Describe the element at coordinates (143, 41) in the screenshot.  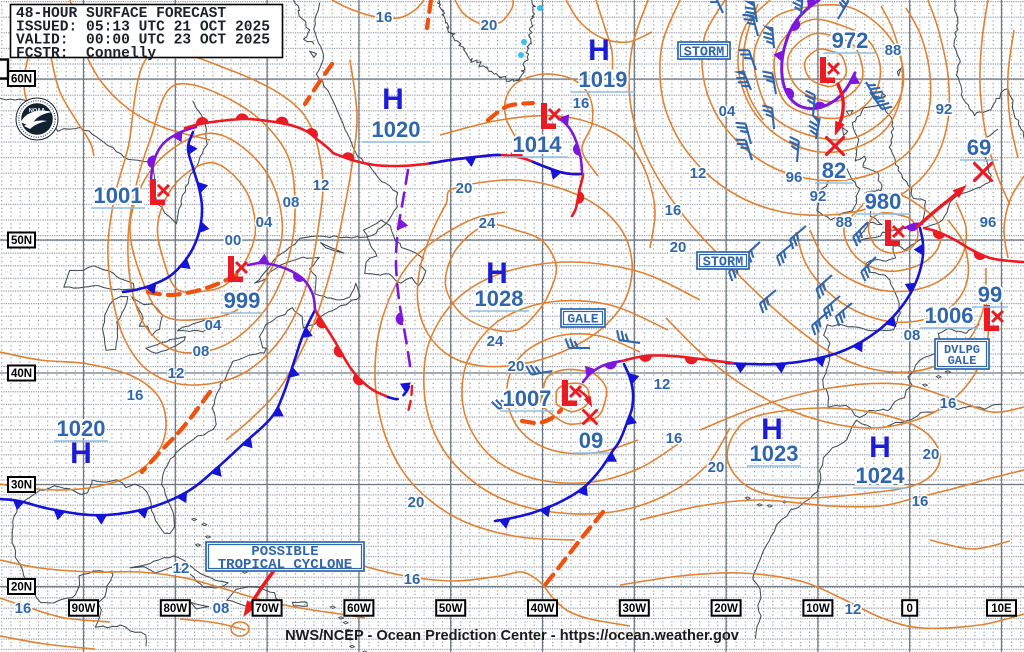
I see `svg-text: VALID: 00:00 UTC 23 OCT 2025` at that location.